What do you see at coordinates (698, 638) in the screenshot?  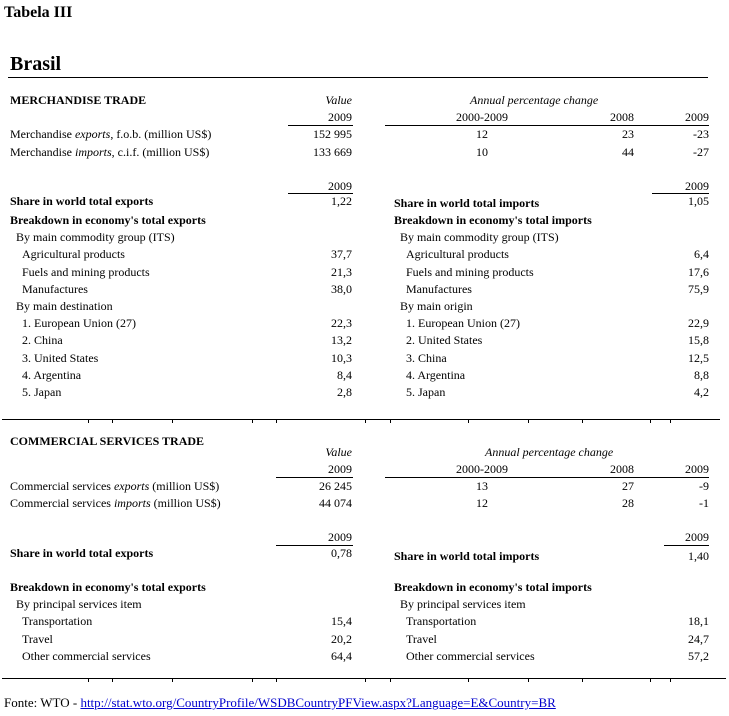 I see `breakdown-item-value: 24,7` at bounding box center [698, 638].